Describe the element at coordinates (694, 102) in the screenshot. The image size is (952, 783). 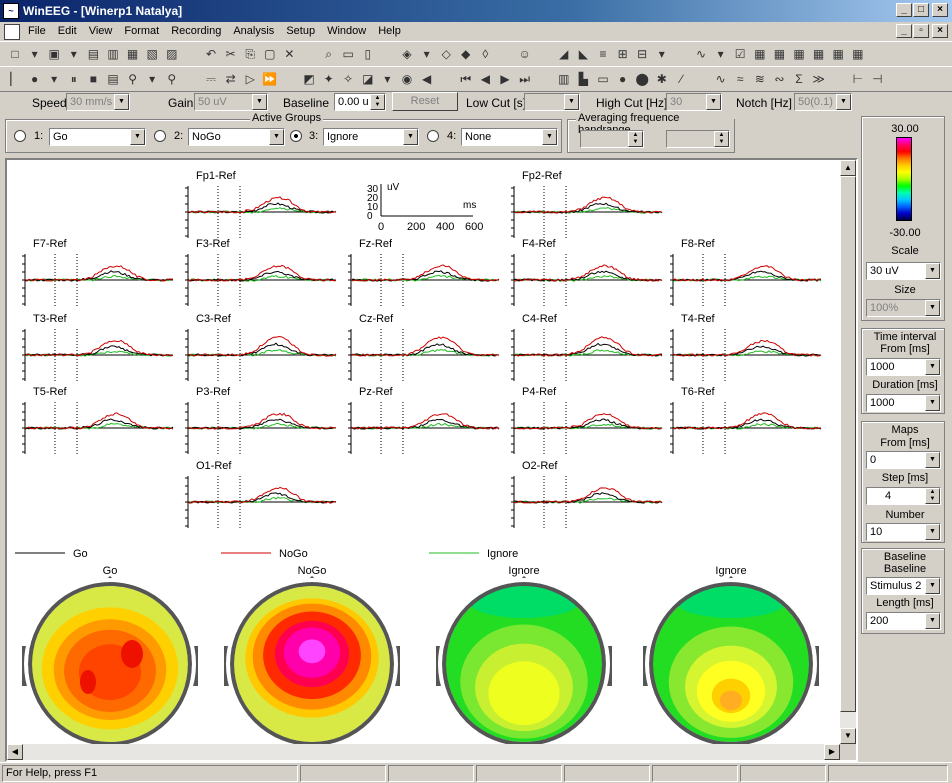
I see `highcut-select: 30 ▼` at that location.